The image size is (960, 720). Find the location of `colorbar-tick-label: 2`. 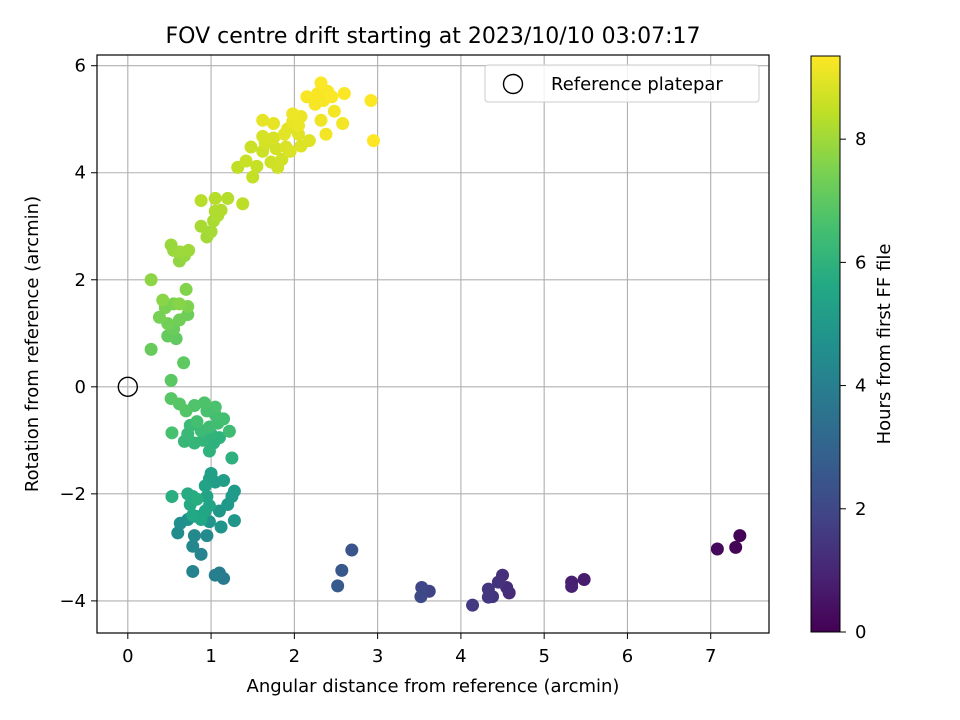

colorbar-tick-label: 2 is located at coordinates (860, 509).